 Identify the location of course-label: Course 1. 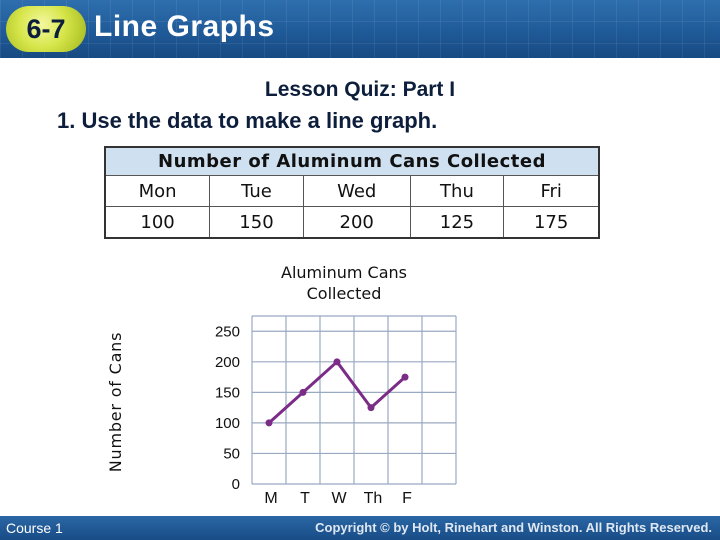
(34, 528).